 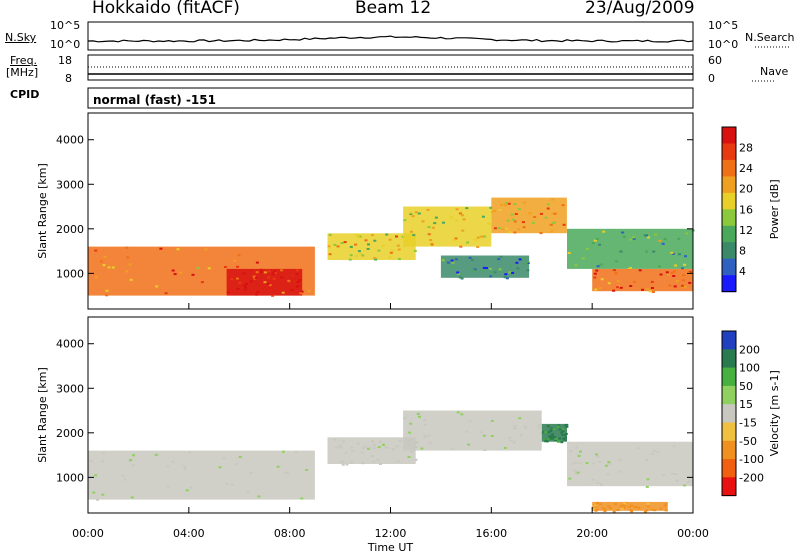 I want to click on colorbar-frame, so click(x=729, y=413).